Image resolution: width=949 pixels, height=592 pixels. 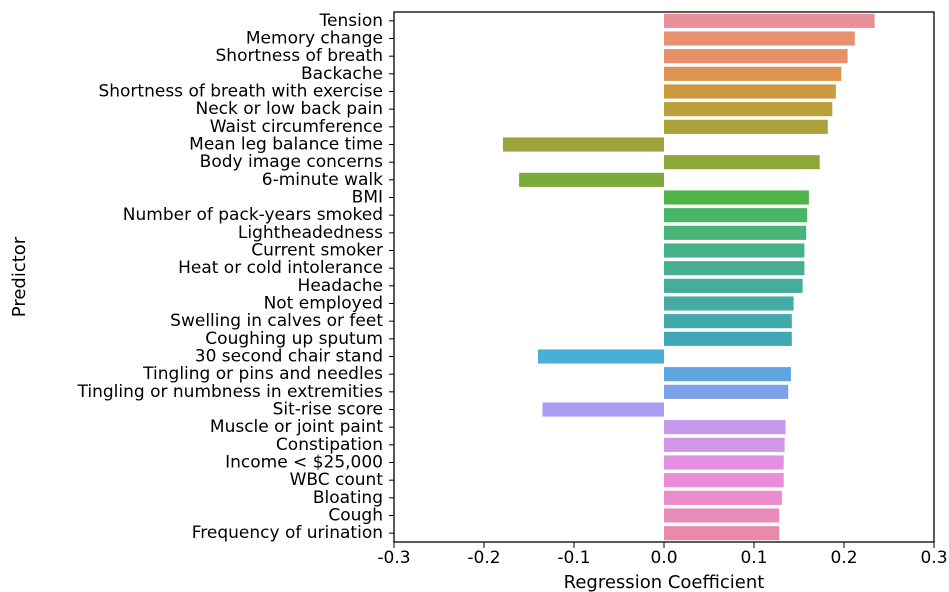 What do you see at coordinates (262, 374) in the screenshot?
I see `category-label: Tingling or pins and needles` at bounding box center [262, 374].